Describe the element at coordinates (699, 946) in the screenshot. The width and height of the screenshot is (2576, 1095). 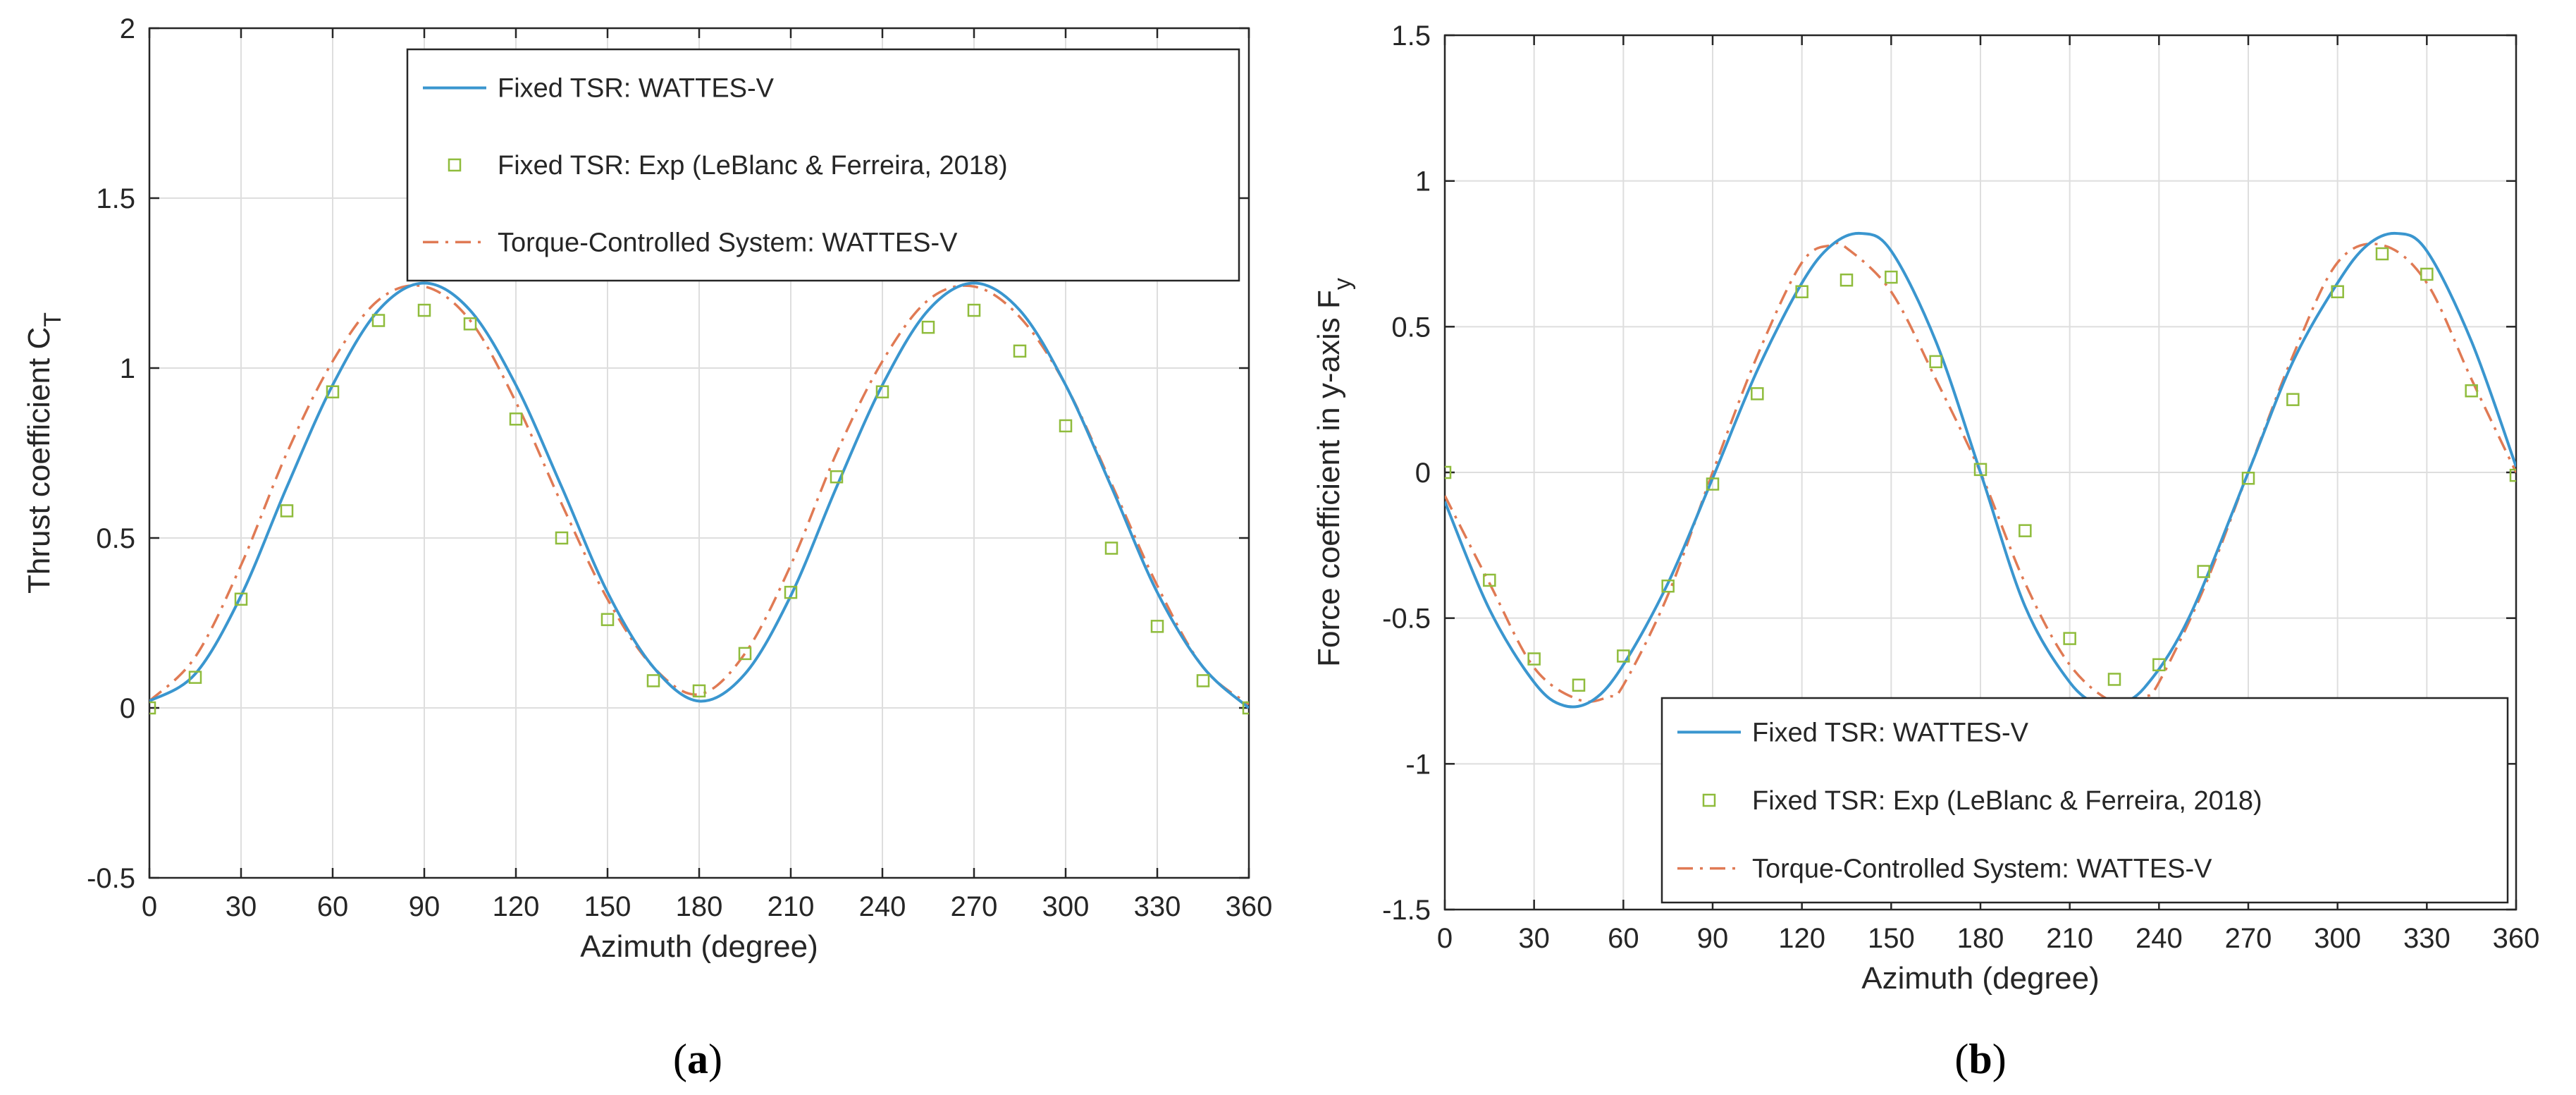
I see `x-axis-label: Azimuth (degree)` at that location.